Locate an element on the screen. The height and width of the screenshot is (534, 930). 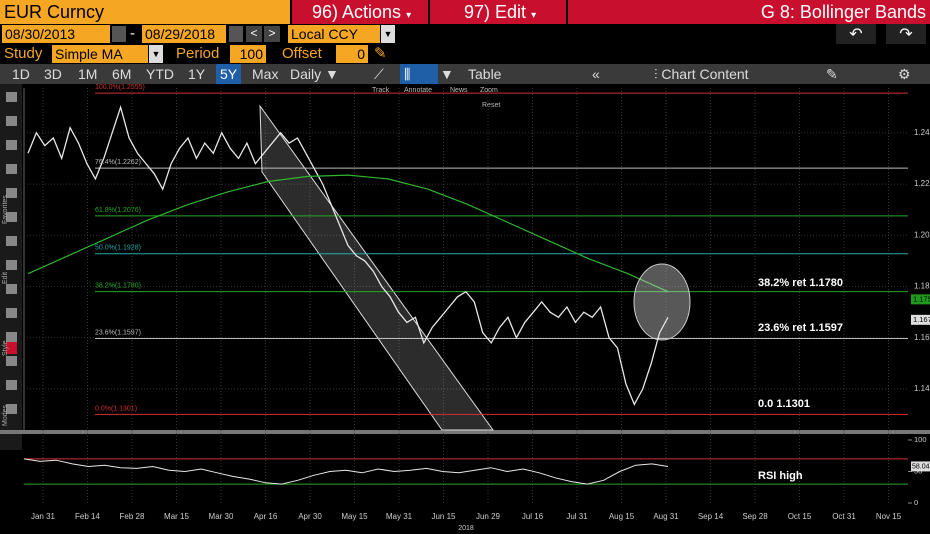
fib-label: 76.4%(1.2262) is located at coordinates (118, 162).